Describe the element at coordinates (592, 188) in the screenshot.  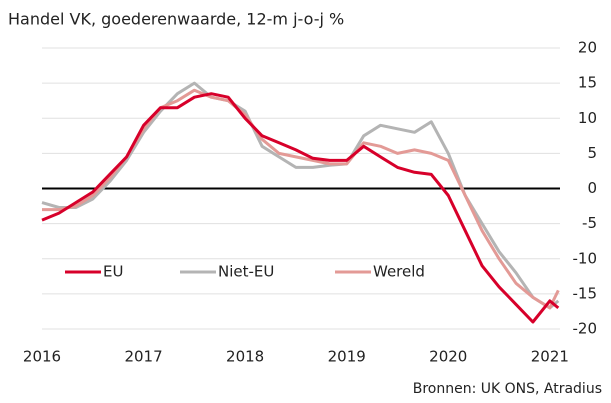
I see `y-tick-label: 0` at that location.